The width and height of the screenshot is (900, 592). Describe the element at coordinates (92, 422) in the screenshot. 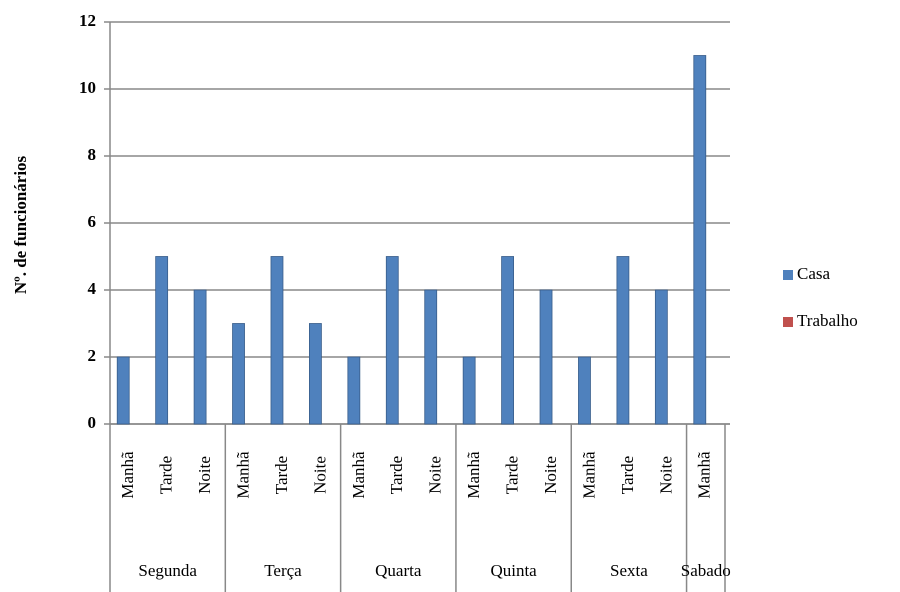

I see `y-tick-label: 0` at that location.